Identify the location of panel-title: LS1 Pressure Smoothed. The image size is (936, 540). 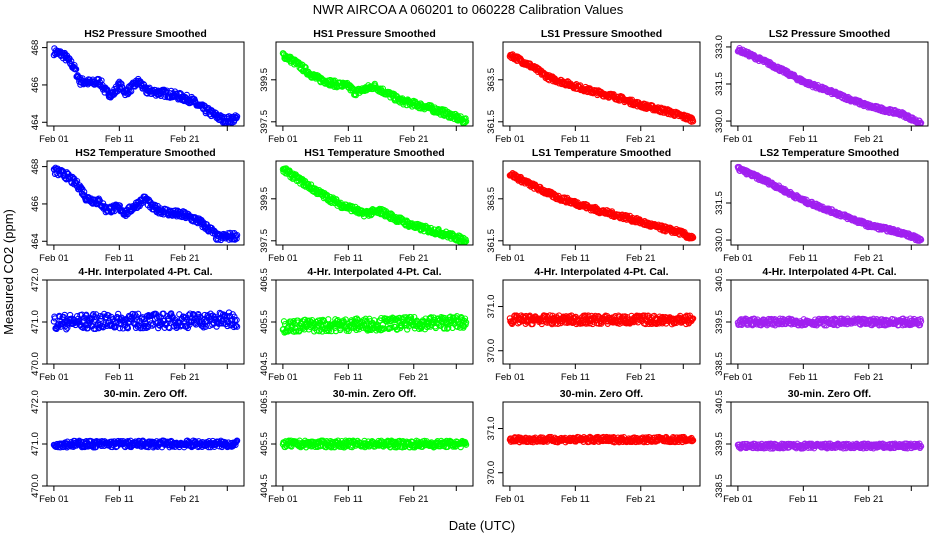
(601, 34).